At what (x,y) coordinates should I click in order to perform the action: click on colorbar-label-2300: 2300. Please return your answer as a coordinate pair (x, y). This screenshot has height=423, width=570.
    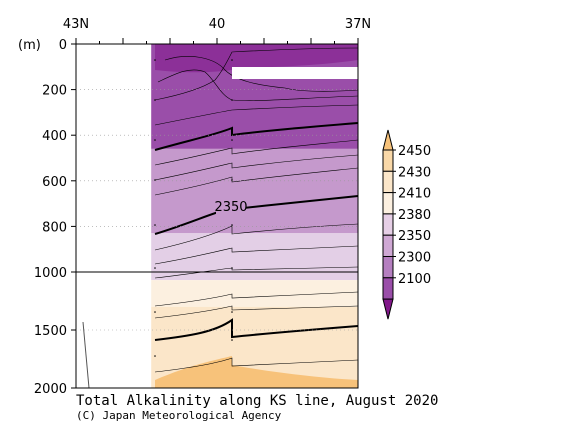
    Looking at the image, I should click on (414, 258).